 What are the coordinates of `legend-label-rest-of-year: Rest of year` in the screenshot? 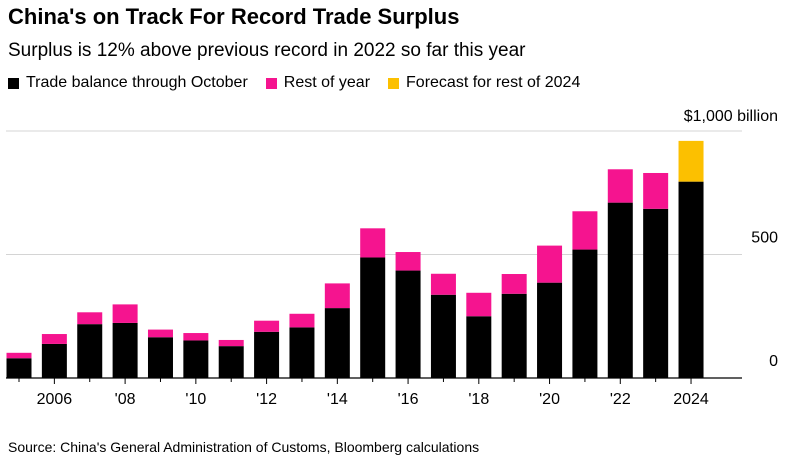 It's located at (327, 82).